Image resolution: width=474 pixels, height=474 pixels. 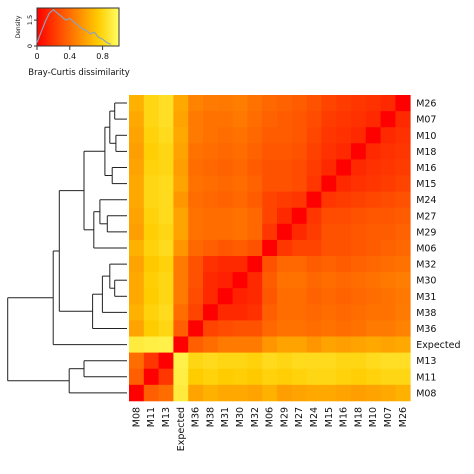 What do you see at coordinates (284, 417) in the screenshot?
I see `column-label: M29` at bounding box center [284, 417].